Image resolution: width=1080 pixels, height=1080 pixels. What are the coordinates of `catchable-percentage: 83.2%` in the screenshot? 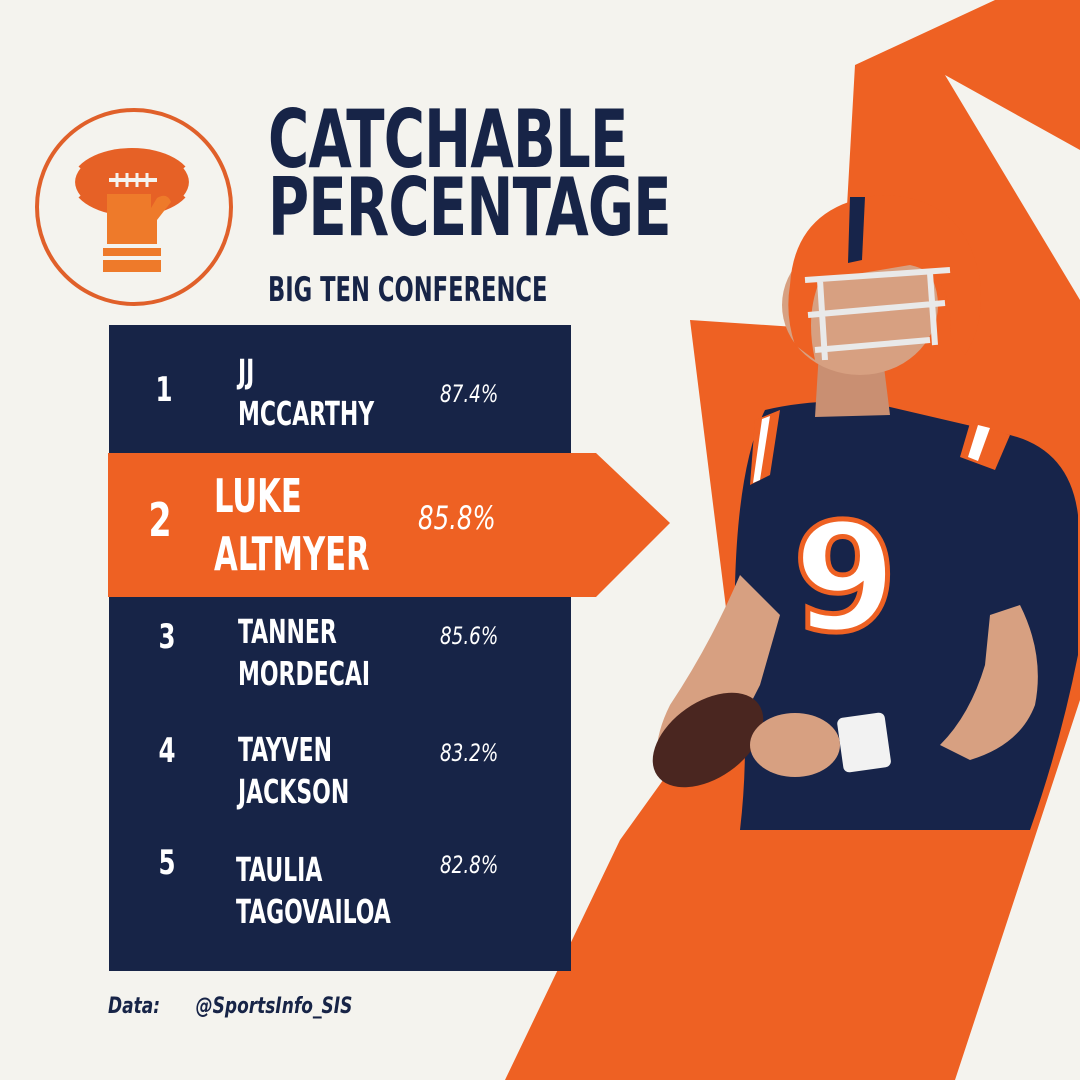 It's located at (469, 753).